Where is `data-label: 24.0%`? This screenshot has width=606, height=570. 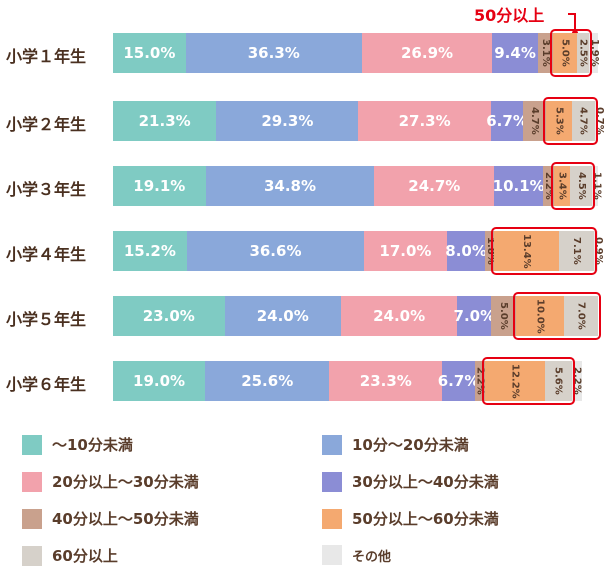
data-label: 24.0% is located at coordinates (282, 316).